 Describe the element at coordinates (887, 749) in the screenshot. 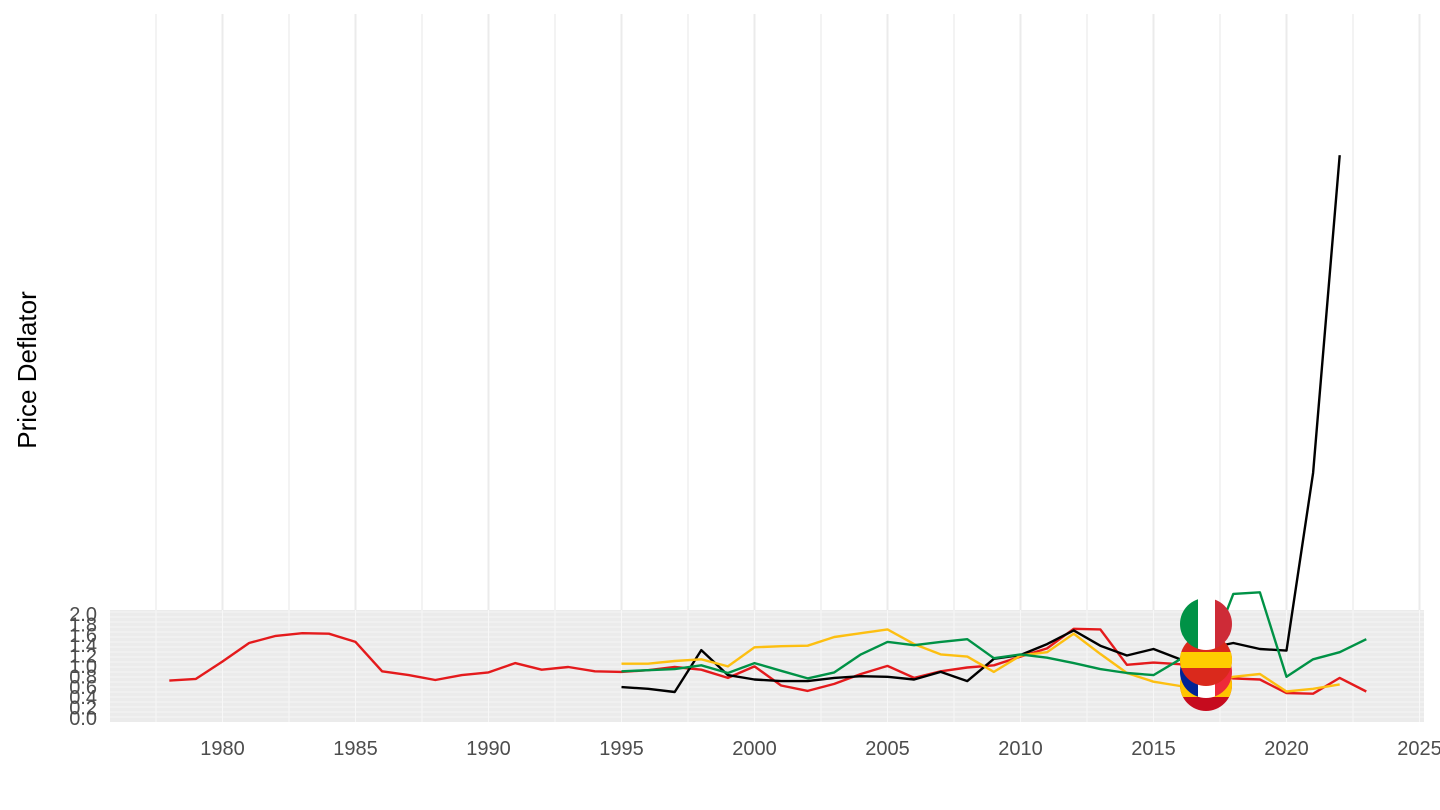

I see `x-tick-label: 2005` at that location.